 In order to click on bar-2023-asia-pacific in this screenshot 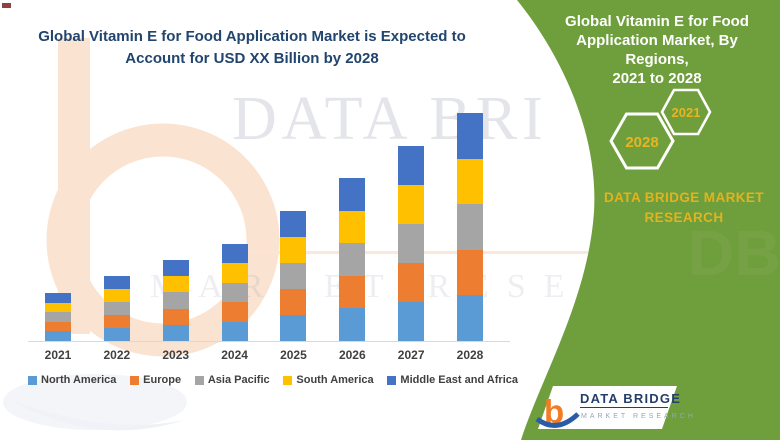, I will do `click(175, 300)`.